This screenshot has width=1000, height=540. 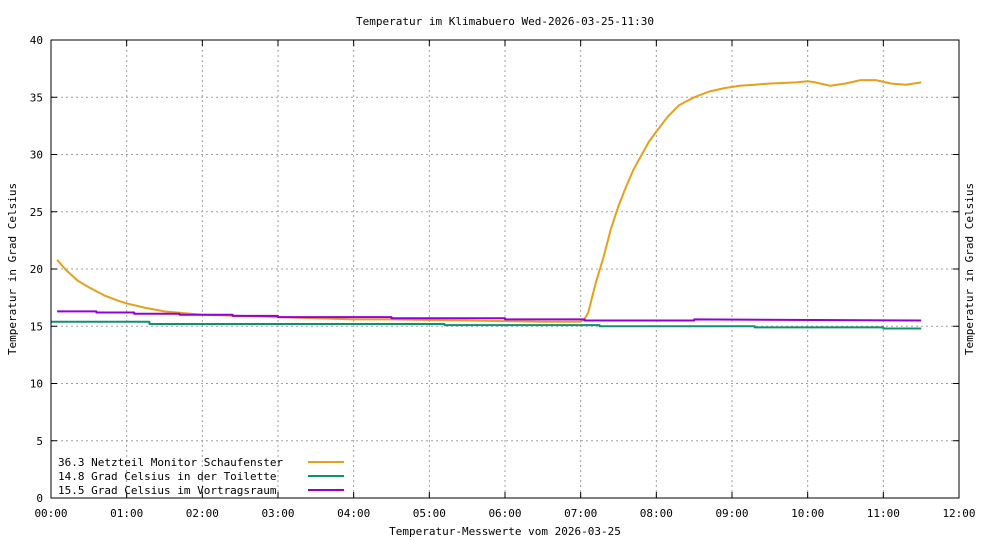 What do you see at coordinates (36, 269) in the screenshot?
I see `y-tick-label: 20` at bounding box center [36, 269].